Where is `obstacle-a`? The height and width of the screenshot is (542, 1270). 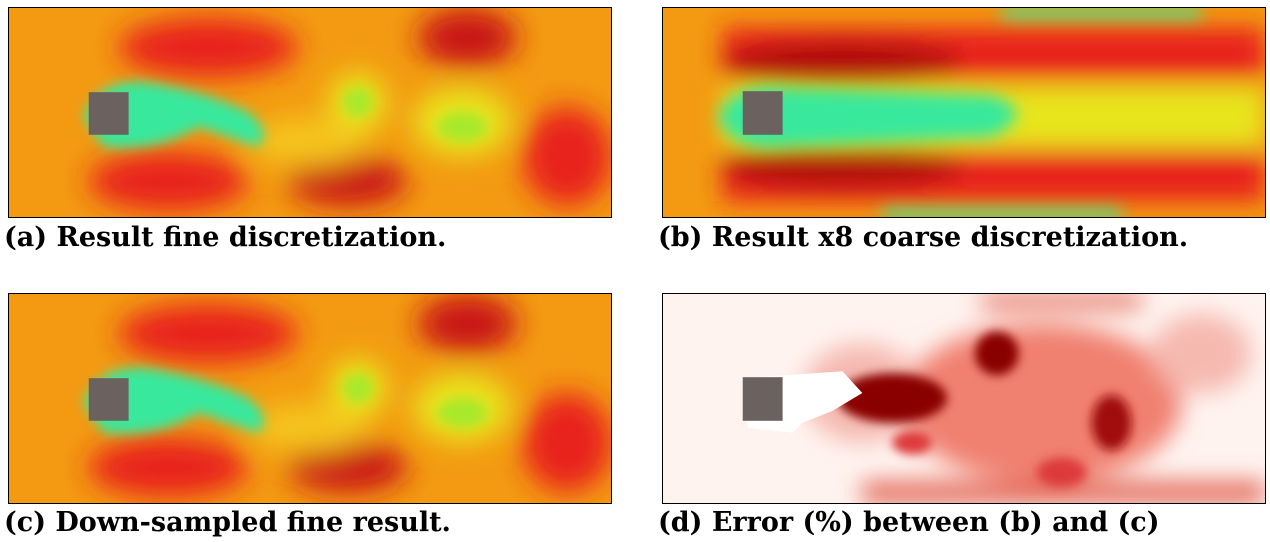
obstacle-a is located at coordinates (108, 113).